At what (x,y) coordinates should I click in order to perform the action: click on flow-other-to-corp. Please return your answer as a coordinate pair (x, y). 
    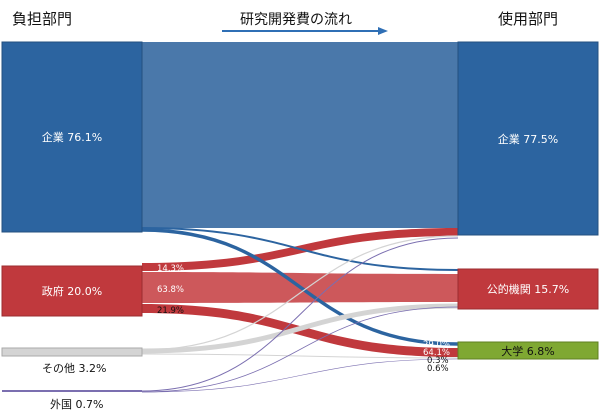
    Looking at the image, I should click on (300, 293).